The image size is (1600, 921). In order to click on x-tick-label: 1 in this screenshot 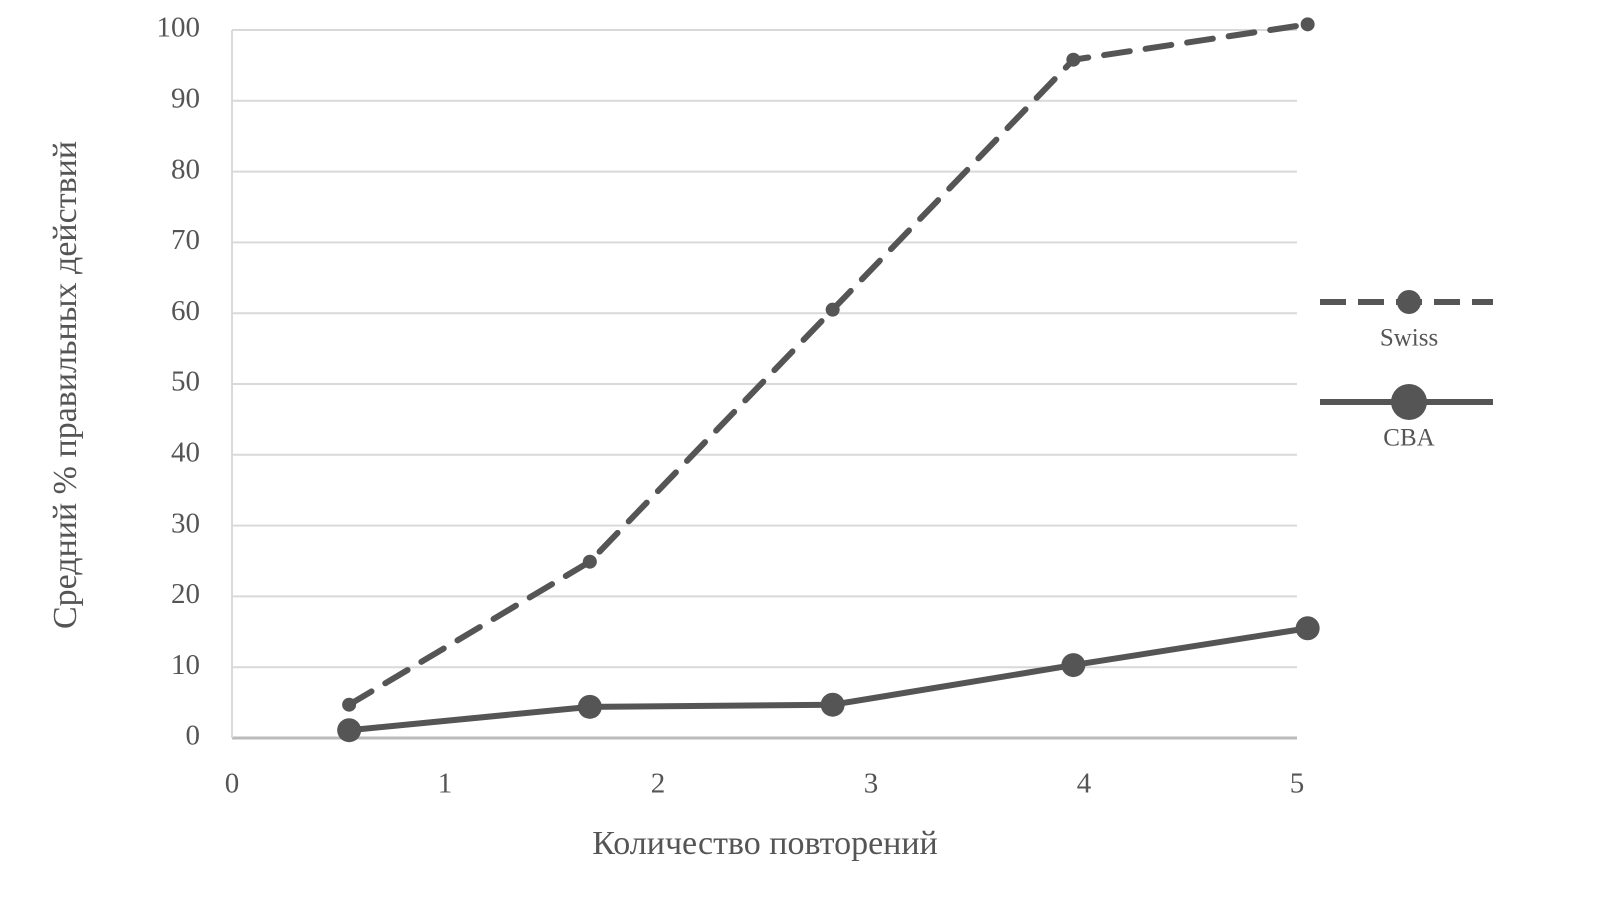, I will do `click(445, 784)`.